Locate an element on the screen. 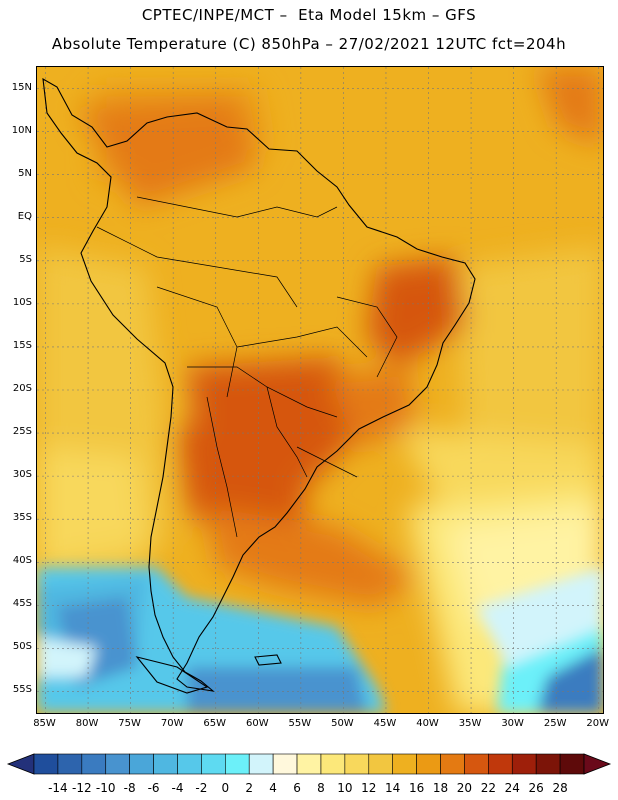 The image size is (618, 800). lon-label: 50W is located at coordinates (342, 723).